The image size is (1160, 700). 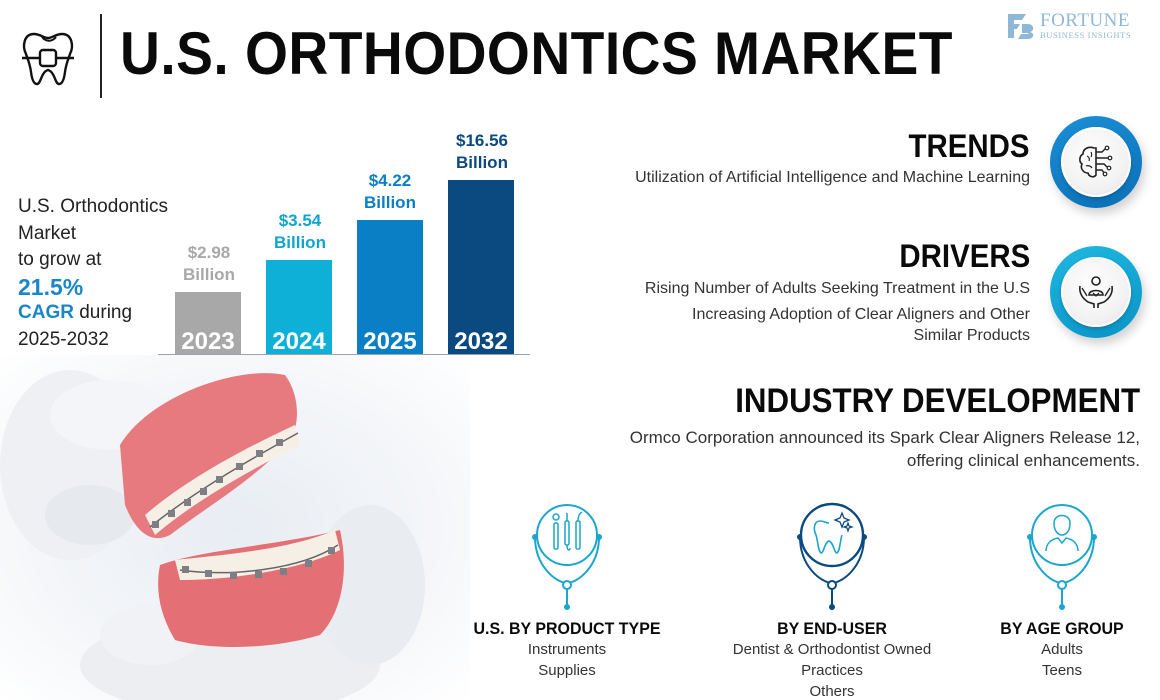 I want to click on brand-mark-icon, so click(x=1021, y=26).